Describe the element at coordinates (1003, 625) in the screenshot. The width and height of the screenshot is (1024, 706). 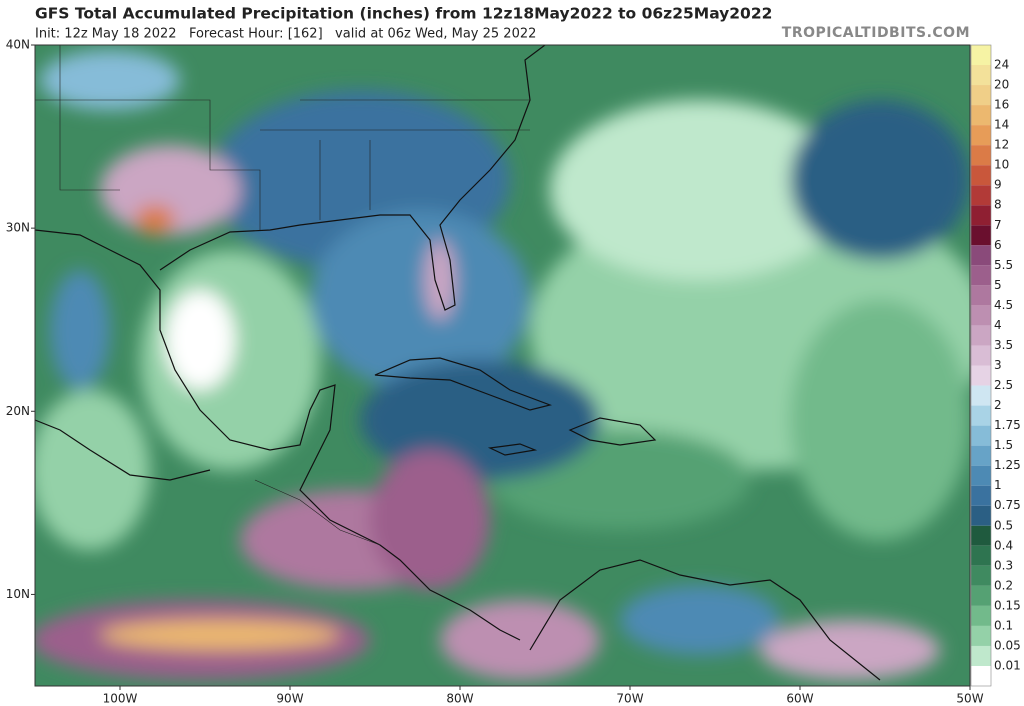
I see `colorbar-label: 0.1` at that location.